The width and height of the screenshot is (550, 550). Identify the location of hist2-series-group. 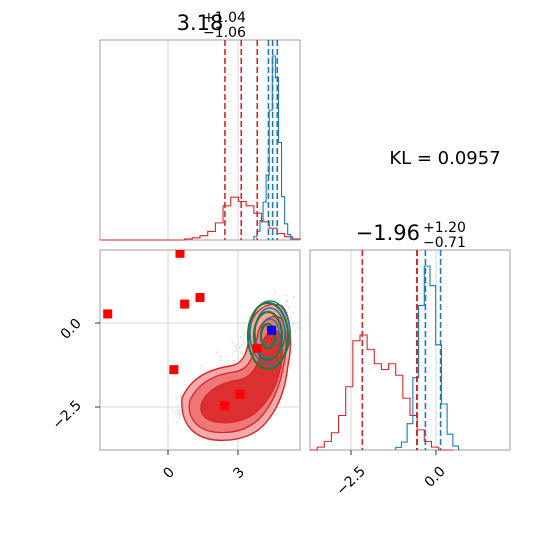
(385, 358).